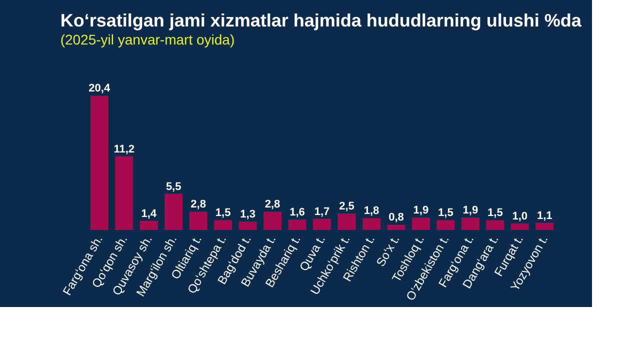 The height and width of the screenshot is (360, 640). Describe the element at coordinates (544, 216) in the screenshot. I see `data-label: 1,1` at that location.